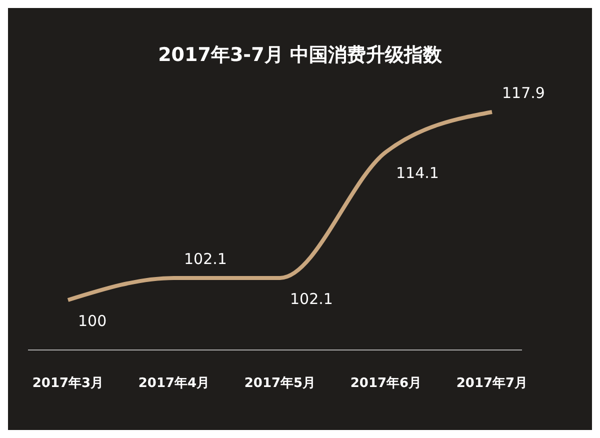 This screenshot has height=438, width=600. I want to click on x-tick-label: 2017年7月, so click(492, 384).